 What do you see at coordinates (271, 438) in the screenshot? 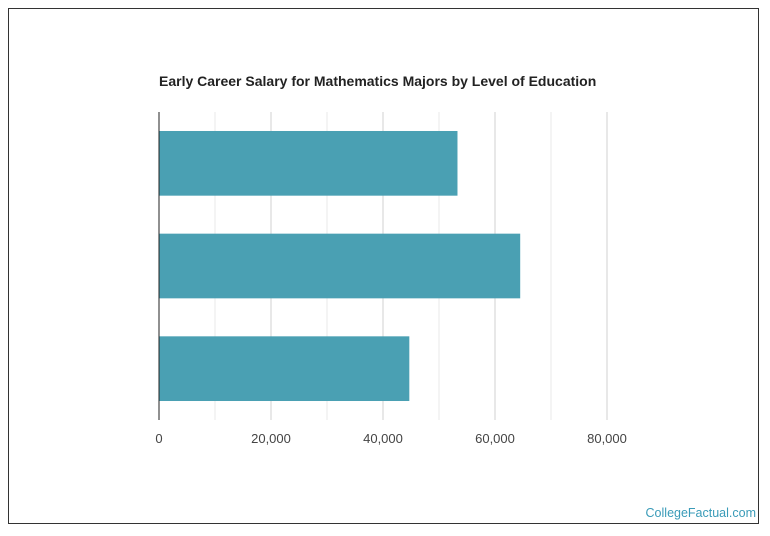
I see `x-tick-label: 20,000` at bounding box center [271, 438].